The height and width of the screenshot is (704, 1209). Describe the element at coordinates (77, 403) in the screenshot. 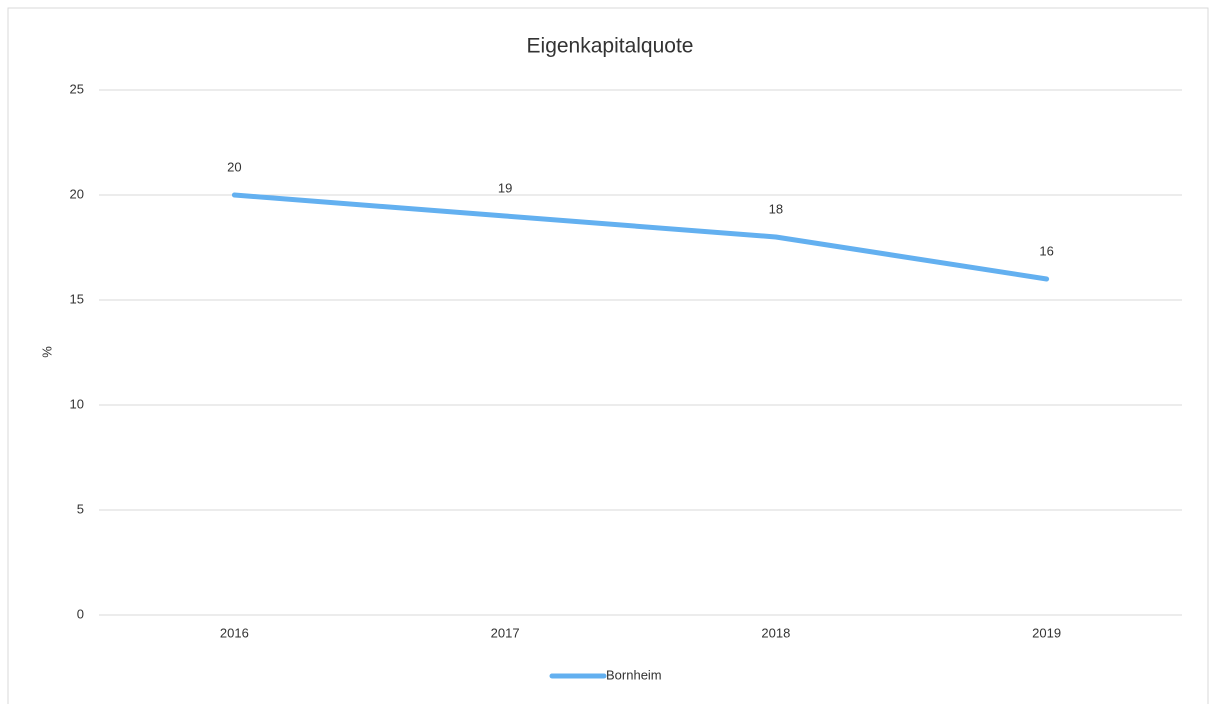

I see `y-tick-label: 10` at that location.